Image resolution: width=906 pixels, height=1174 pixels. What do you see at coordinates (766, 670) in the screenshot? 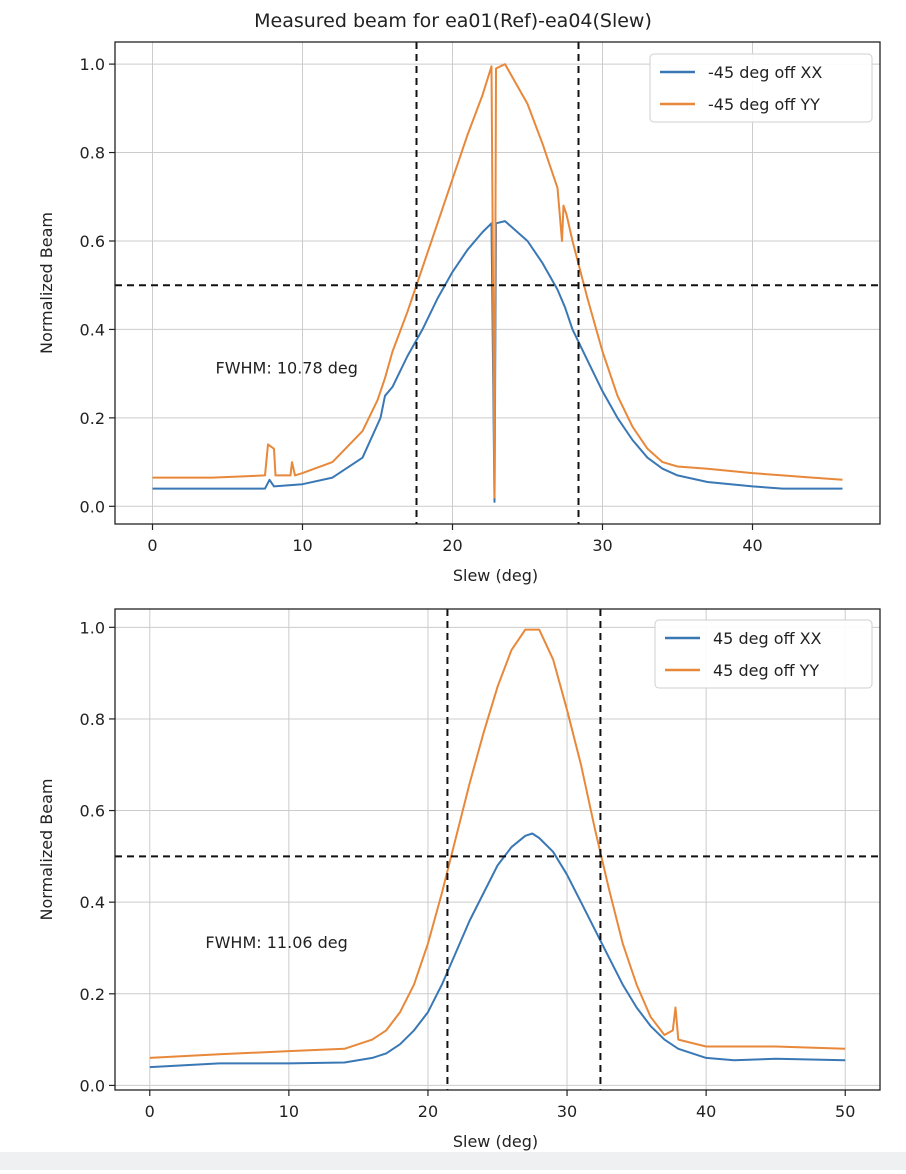
I see `legend-label: 45 deg off YY` at bounding box center [766, 670].